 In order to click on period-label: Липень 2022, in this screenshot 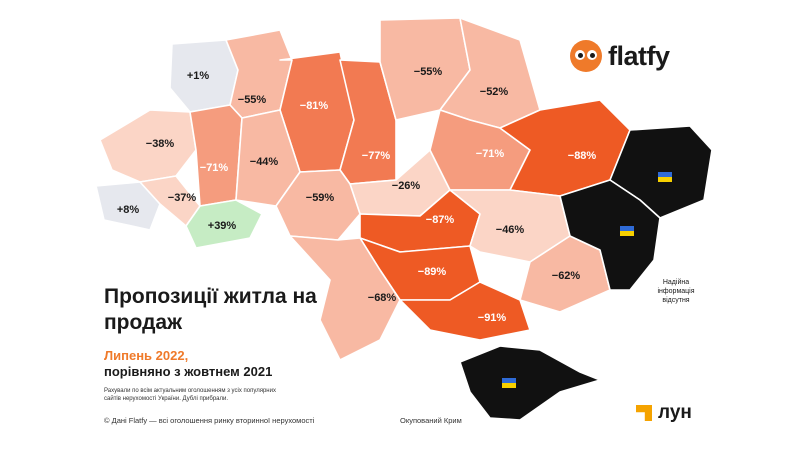, I will do `click(146, 355)`.